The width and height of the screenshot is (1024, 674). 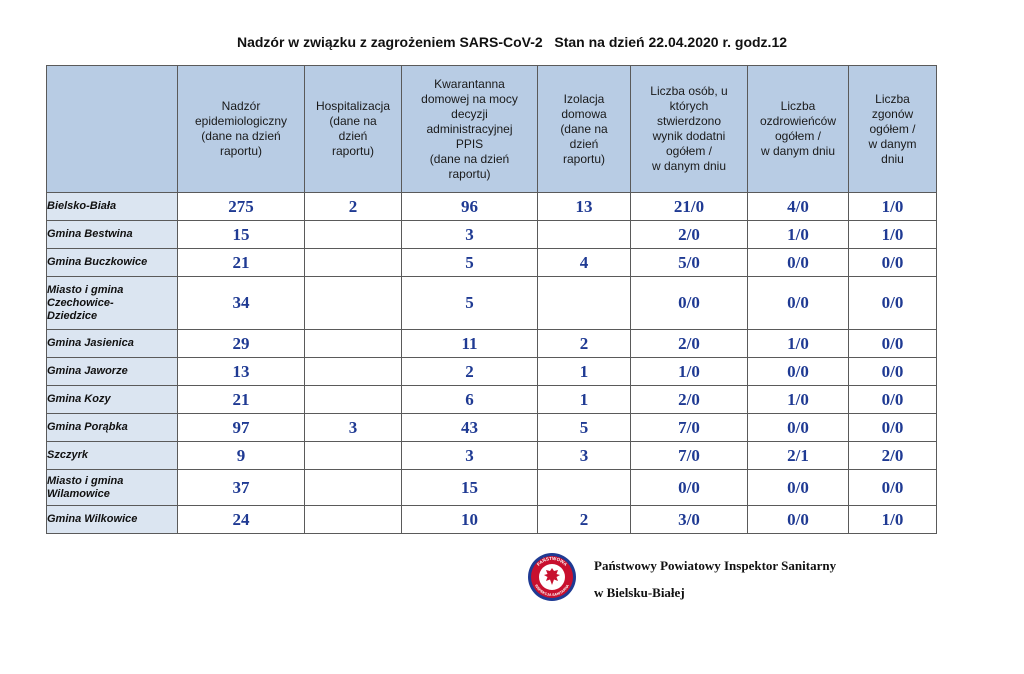 I want to click on cell-value: 3/0, so click(x=689, y=519).